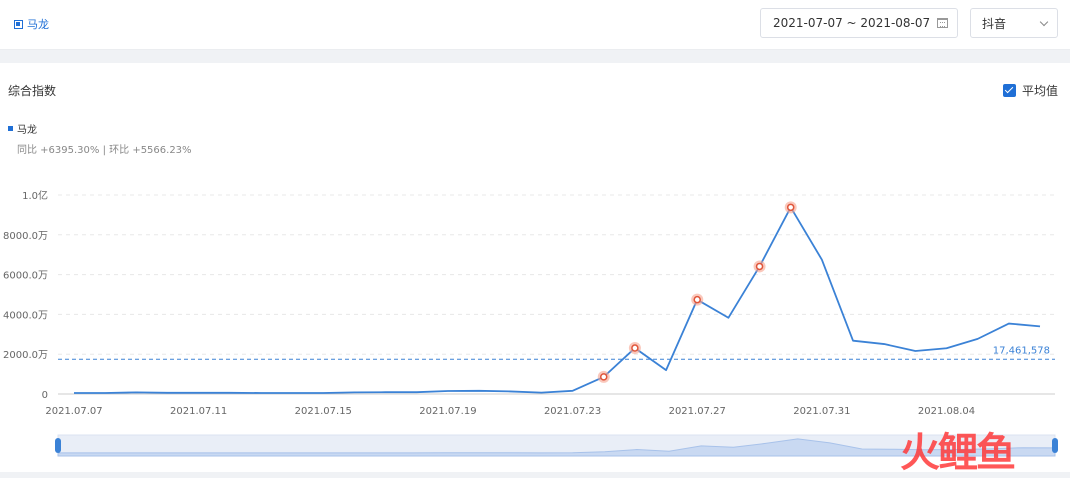 The width and height of the screenshot is (1070, 478). What do you see at coordinates (1021, 350) in the screenshot?
I see `average-value-label: 17,461,578` at bounding box center [1021, 350].